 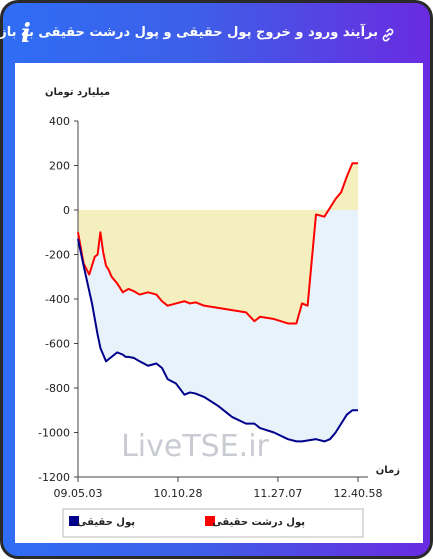 What do you see at coordinates (106, 522) in the screenshot?
I see `legend-label-real-money: پول حقیقی` at bounding box center [106, 522].